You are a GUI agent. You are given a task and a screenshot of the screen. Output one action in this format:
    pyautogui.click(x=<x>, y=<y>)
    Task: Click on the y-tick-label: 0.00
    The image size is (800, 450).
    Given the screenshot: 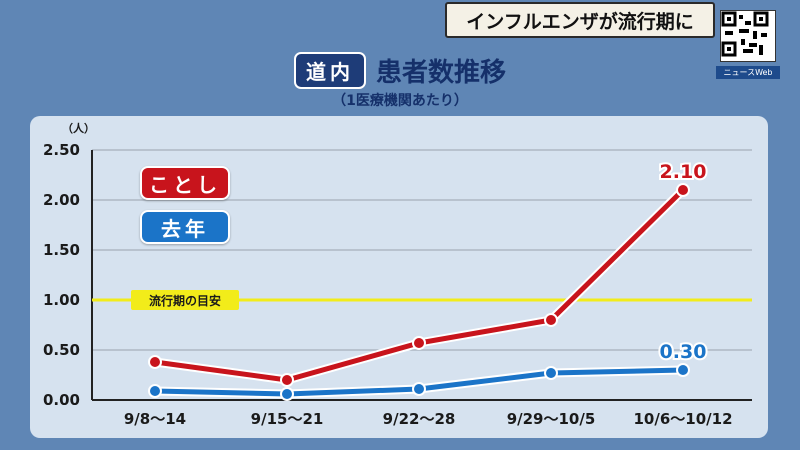 What is the action you would take?
    pyautogui.click(x=61, y=400)
    